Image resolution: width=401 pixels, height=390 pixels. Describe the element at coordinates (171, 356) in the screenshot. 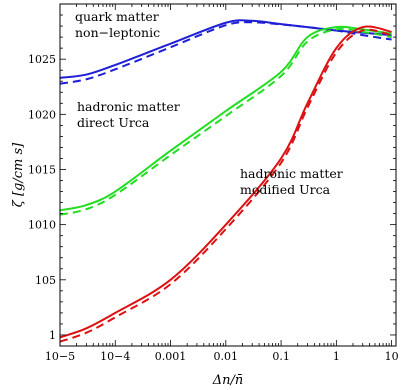

I see `x-tick-label: 0.001` at that location.